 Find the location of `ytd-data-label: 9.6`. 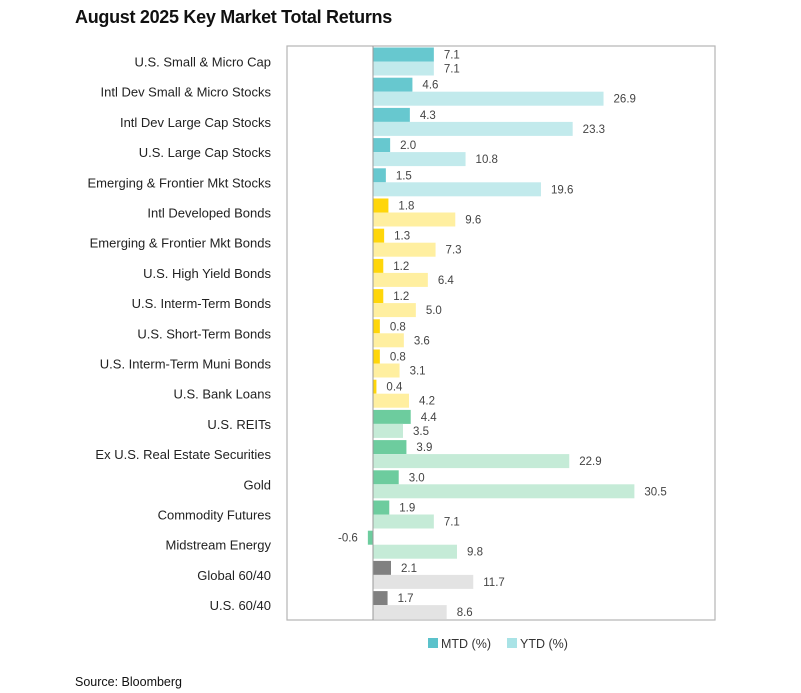

ytd-data-label: 9.6 is located at coordinates (473, 221).